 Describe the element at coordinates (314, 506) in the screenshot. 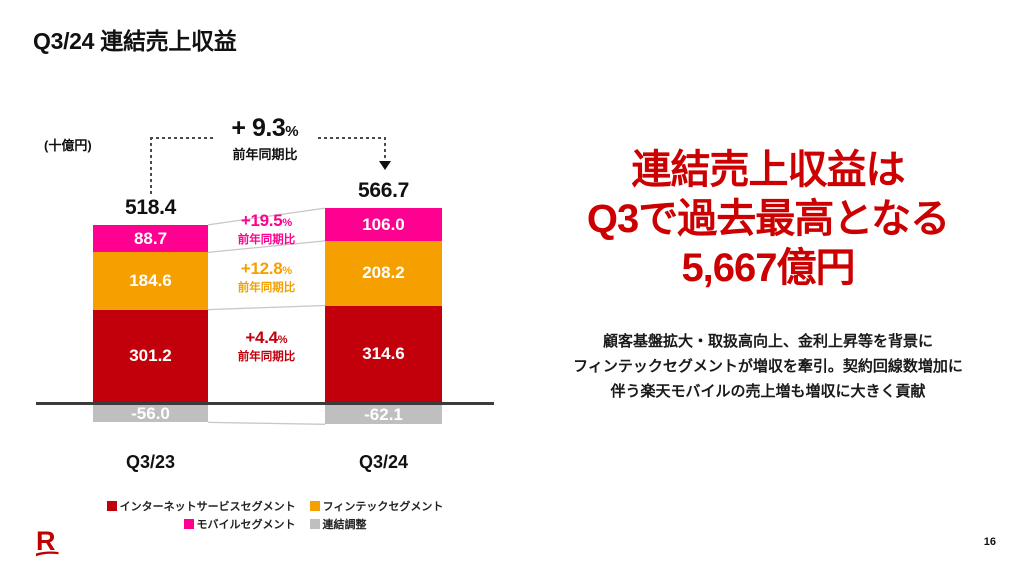

I see `legend-swatch-fintech` at that location.